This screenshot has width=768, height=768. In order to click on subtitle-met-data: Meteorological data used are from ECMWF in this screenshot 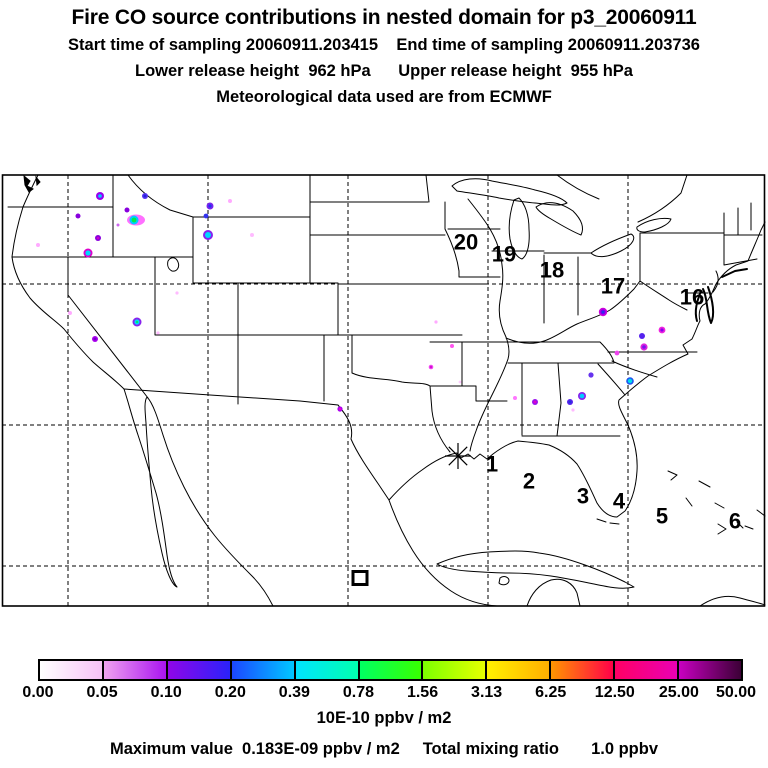, I will do `click(384, 97)`.